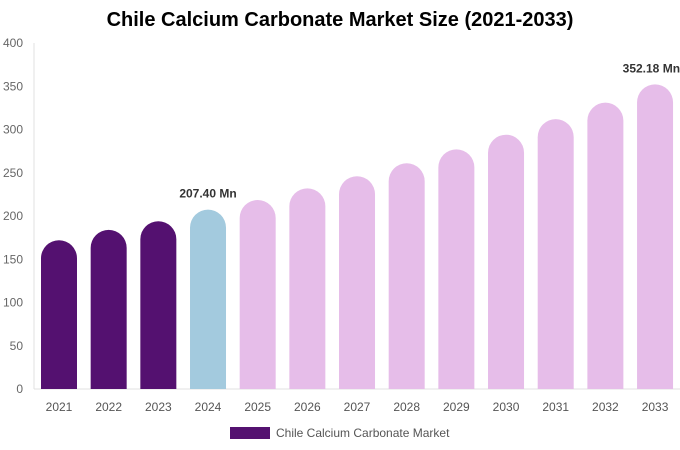 The width and height of the screenshot is (680, 450). I want to click on x-tick-label: 2027, so click(357, 407).